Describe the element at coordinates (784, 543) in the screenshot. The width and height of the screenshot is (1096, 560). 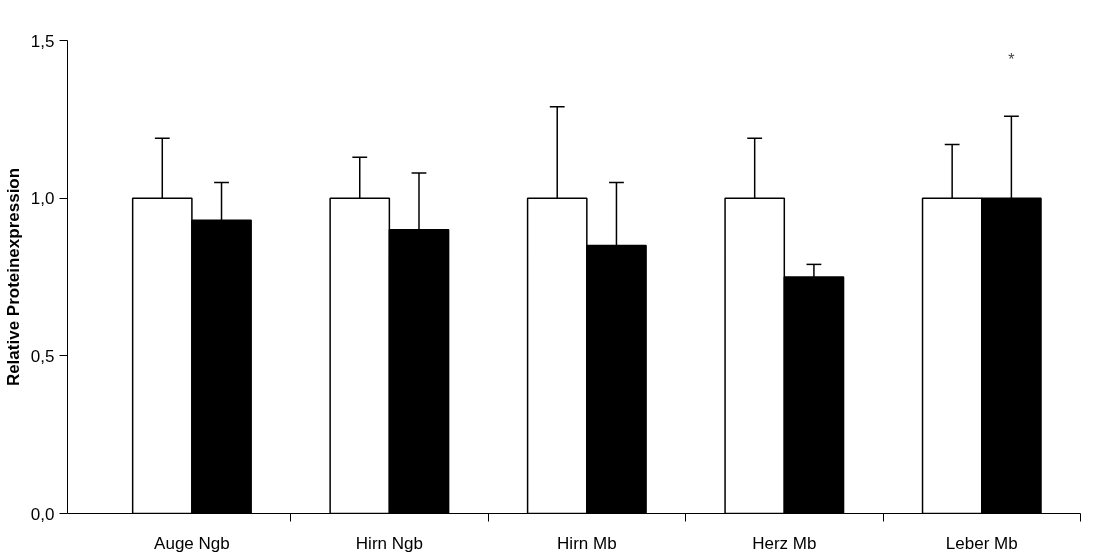
I see `x-tick-label: Herz Mb` at that location.